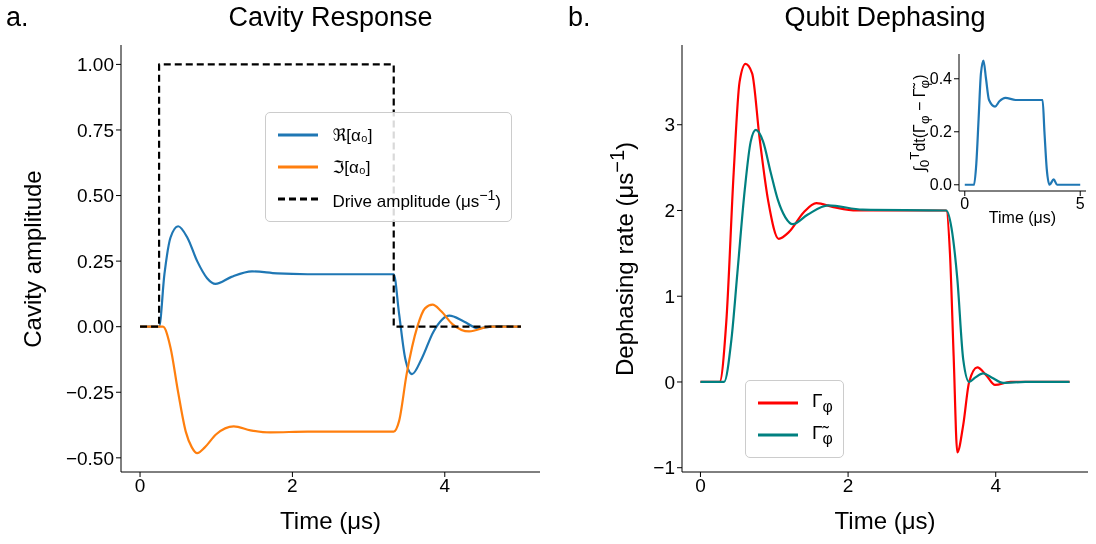  Describe the element at coordinates (351, 167) in the screenshot. I see `legend-label: ℑ[α₀]` at that location.